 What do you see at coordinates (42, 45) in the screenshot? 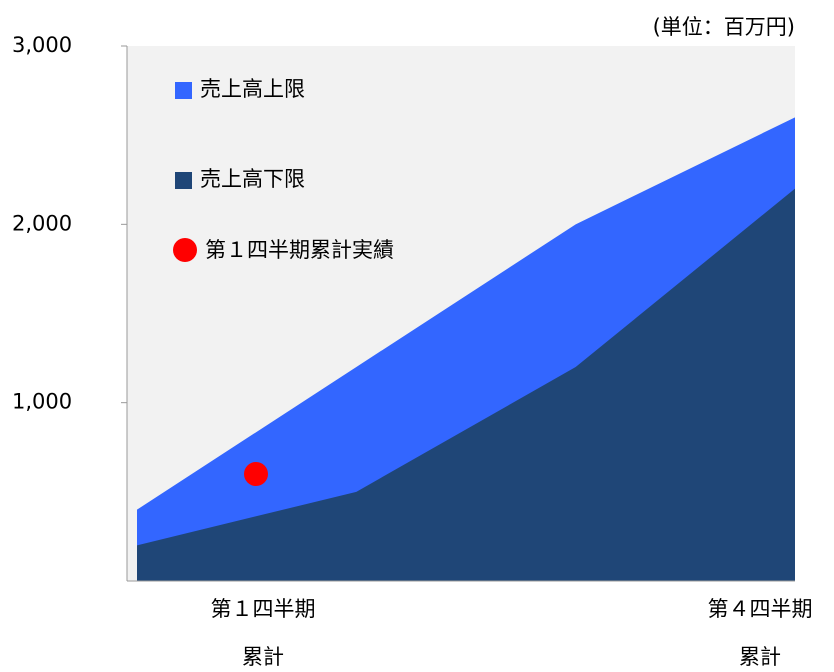
I see `y-tick-label: 3,000` at bounding box center [42, 45].